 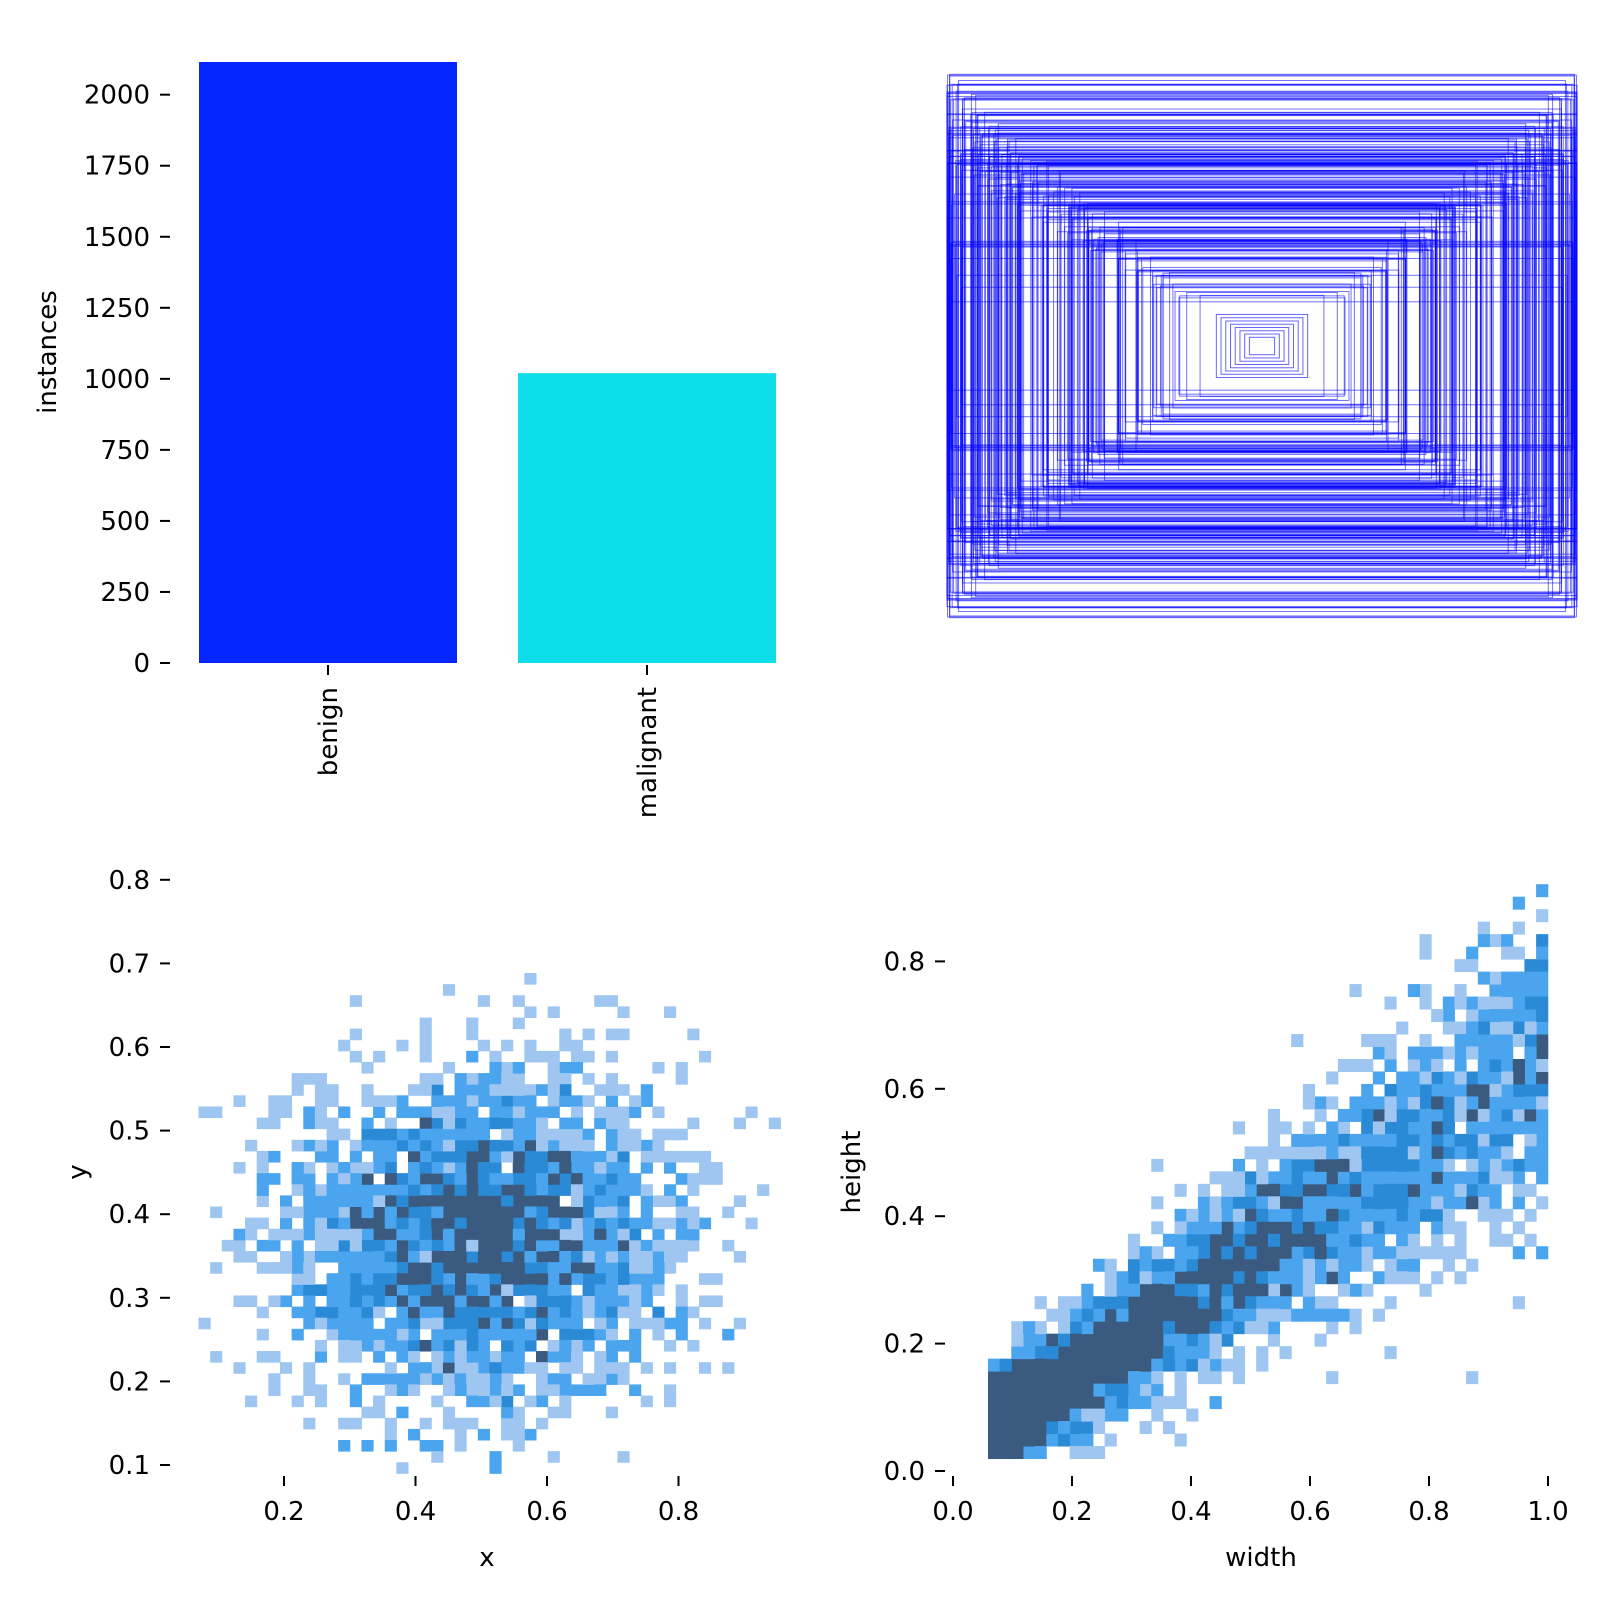 I want to click on x-tick-label: 1.0, so click(x=1547, y=1512).